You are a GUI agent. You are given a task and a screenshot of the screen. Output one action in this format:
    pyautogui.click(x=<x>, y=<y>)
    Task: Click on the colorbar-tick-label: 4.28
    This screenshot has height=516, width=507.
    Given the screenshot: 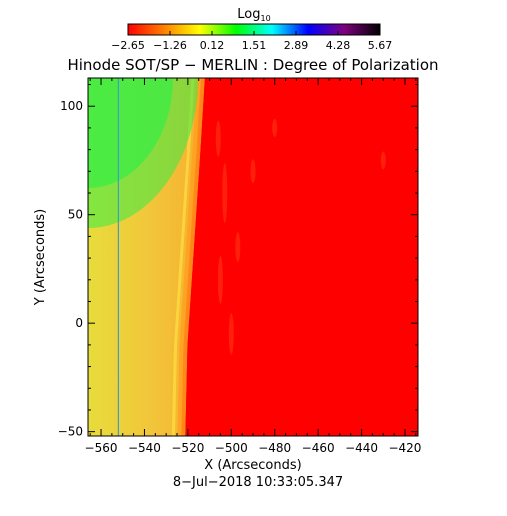 What is the action you would take?
    pyautogui.click(x=338, y=45)
    